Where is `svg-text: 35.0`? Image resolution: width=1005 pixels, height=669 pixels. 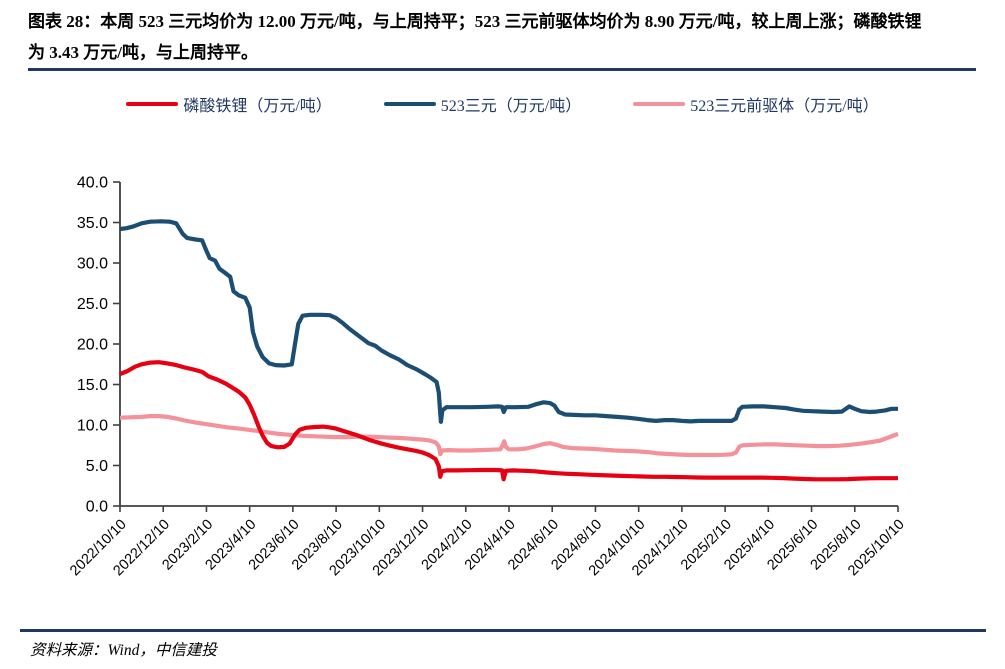 svg-text: 35.0 is located at coordinates (92, 223).